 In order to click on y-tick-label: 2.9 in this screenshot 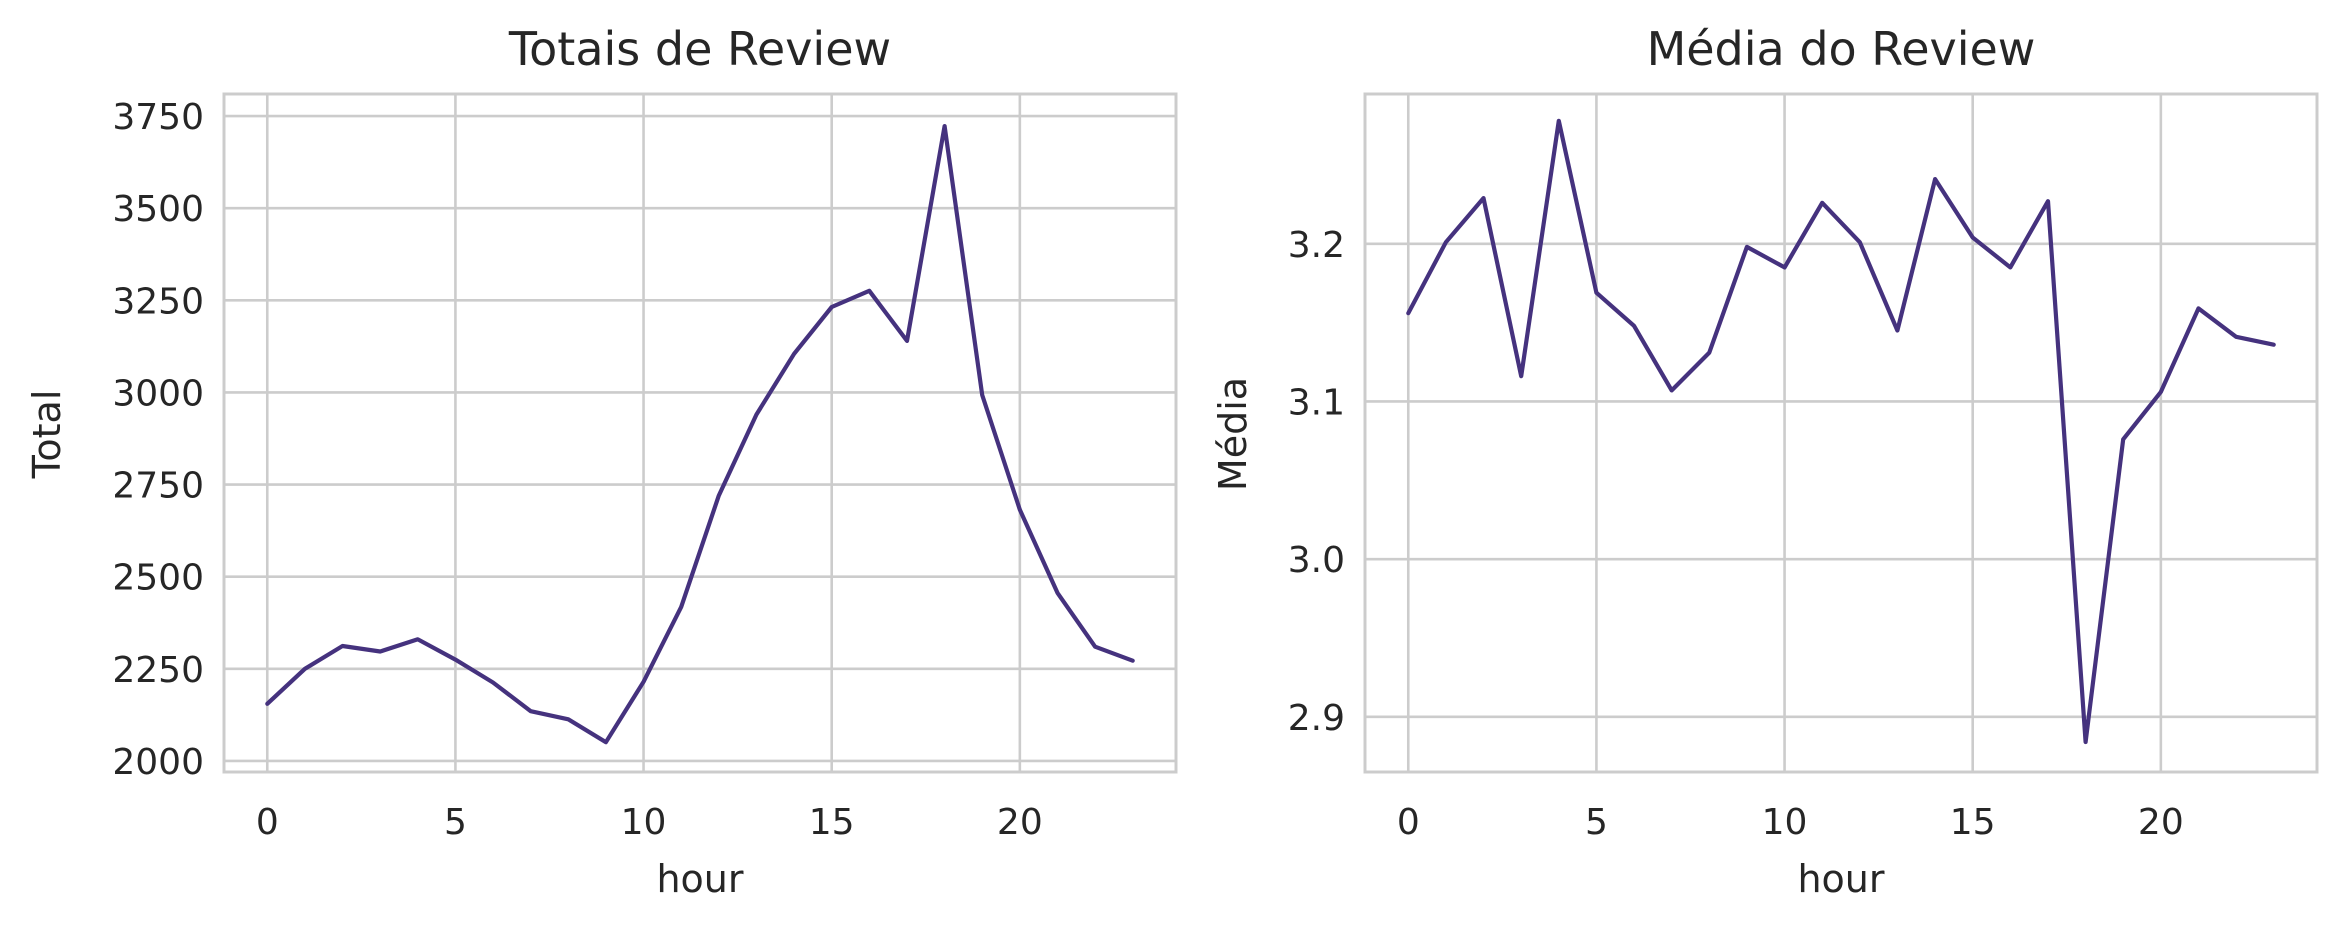, I will do `click(1316, 718)`.